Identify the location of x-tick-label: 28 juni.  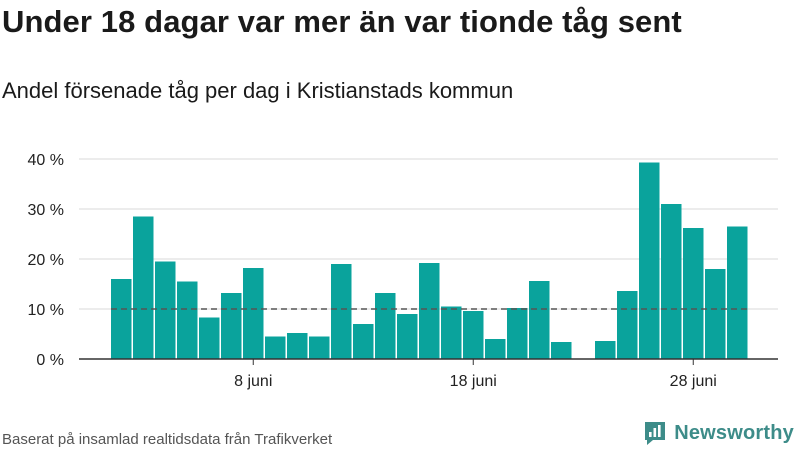
(693, 381).